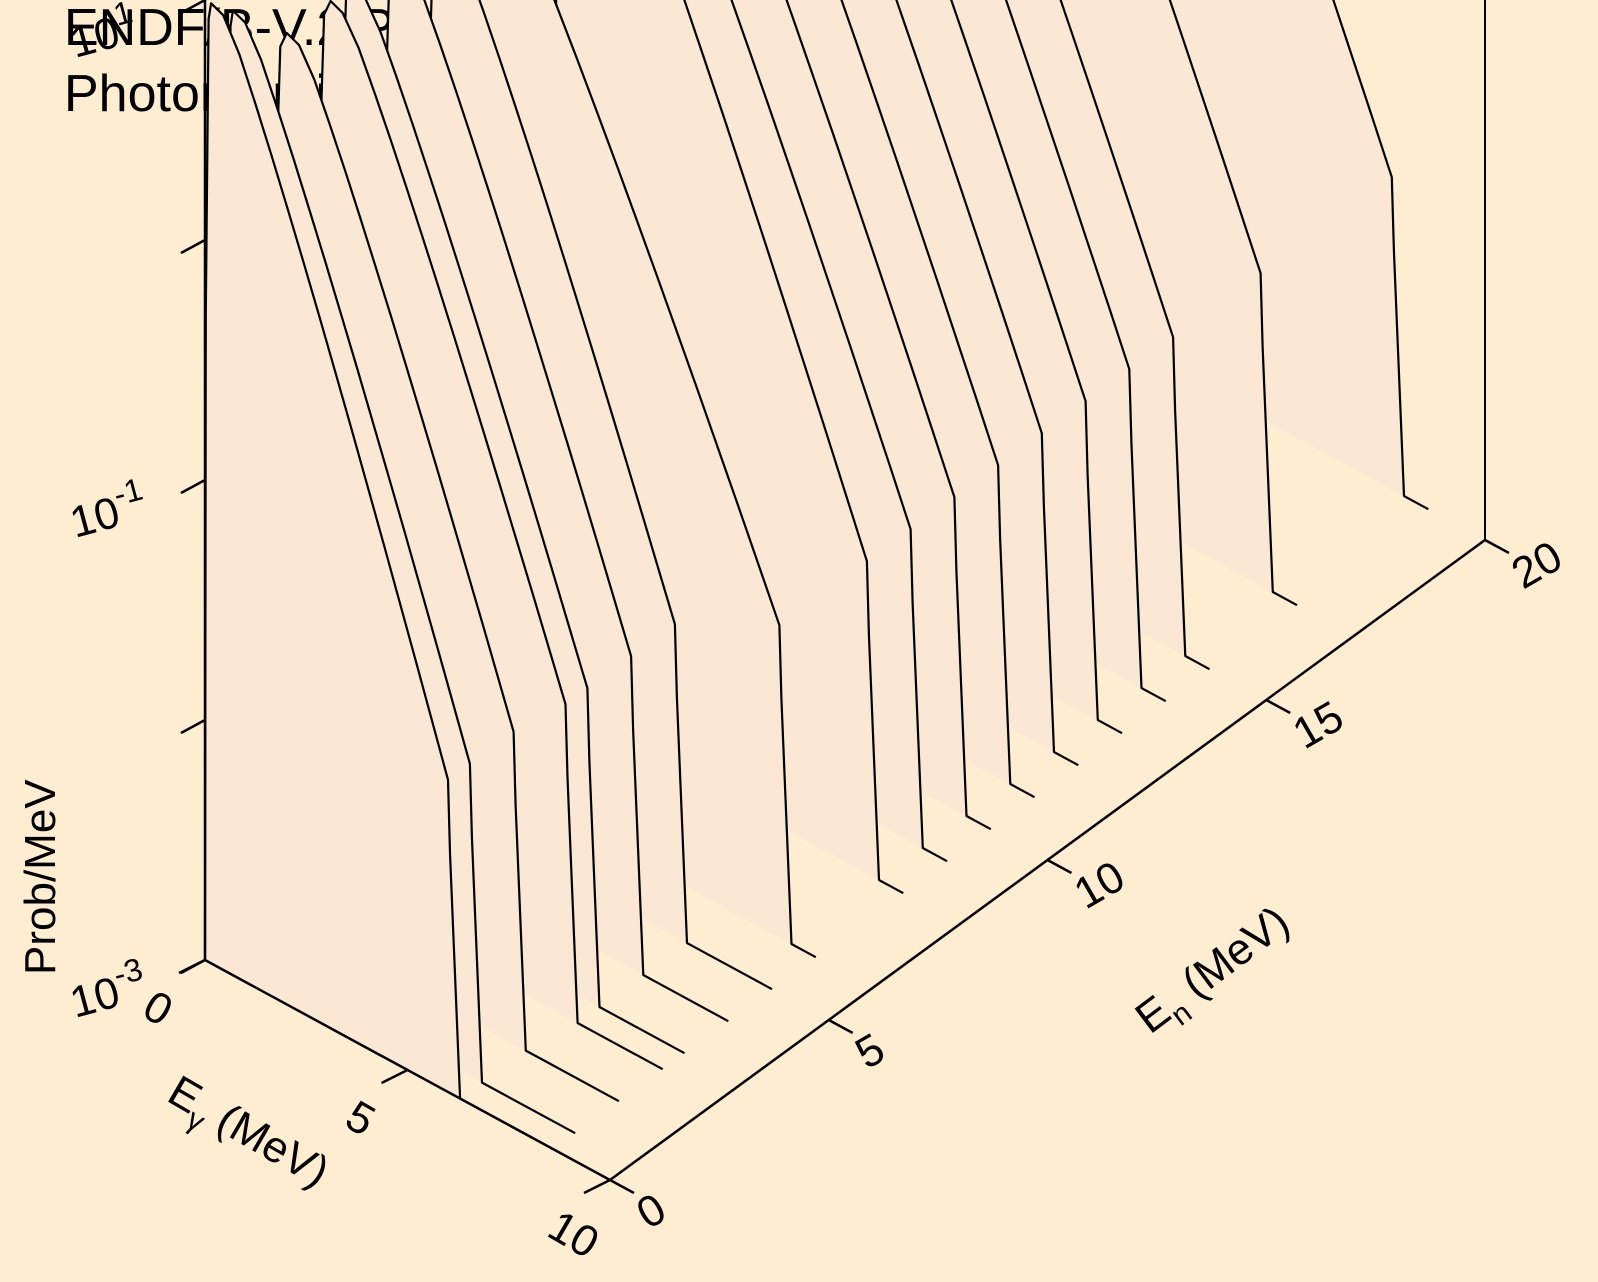 The image size is (1598, 1282). I want to click on x-tick-label: 10, so click(573, 1234).